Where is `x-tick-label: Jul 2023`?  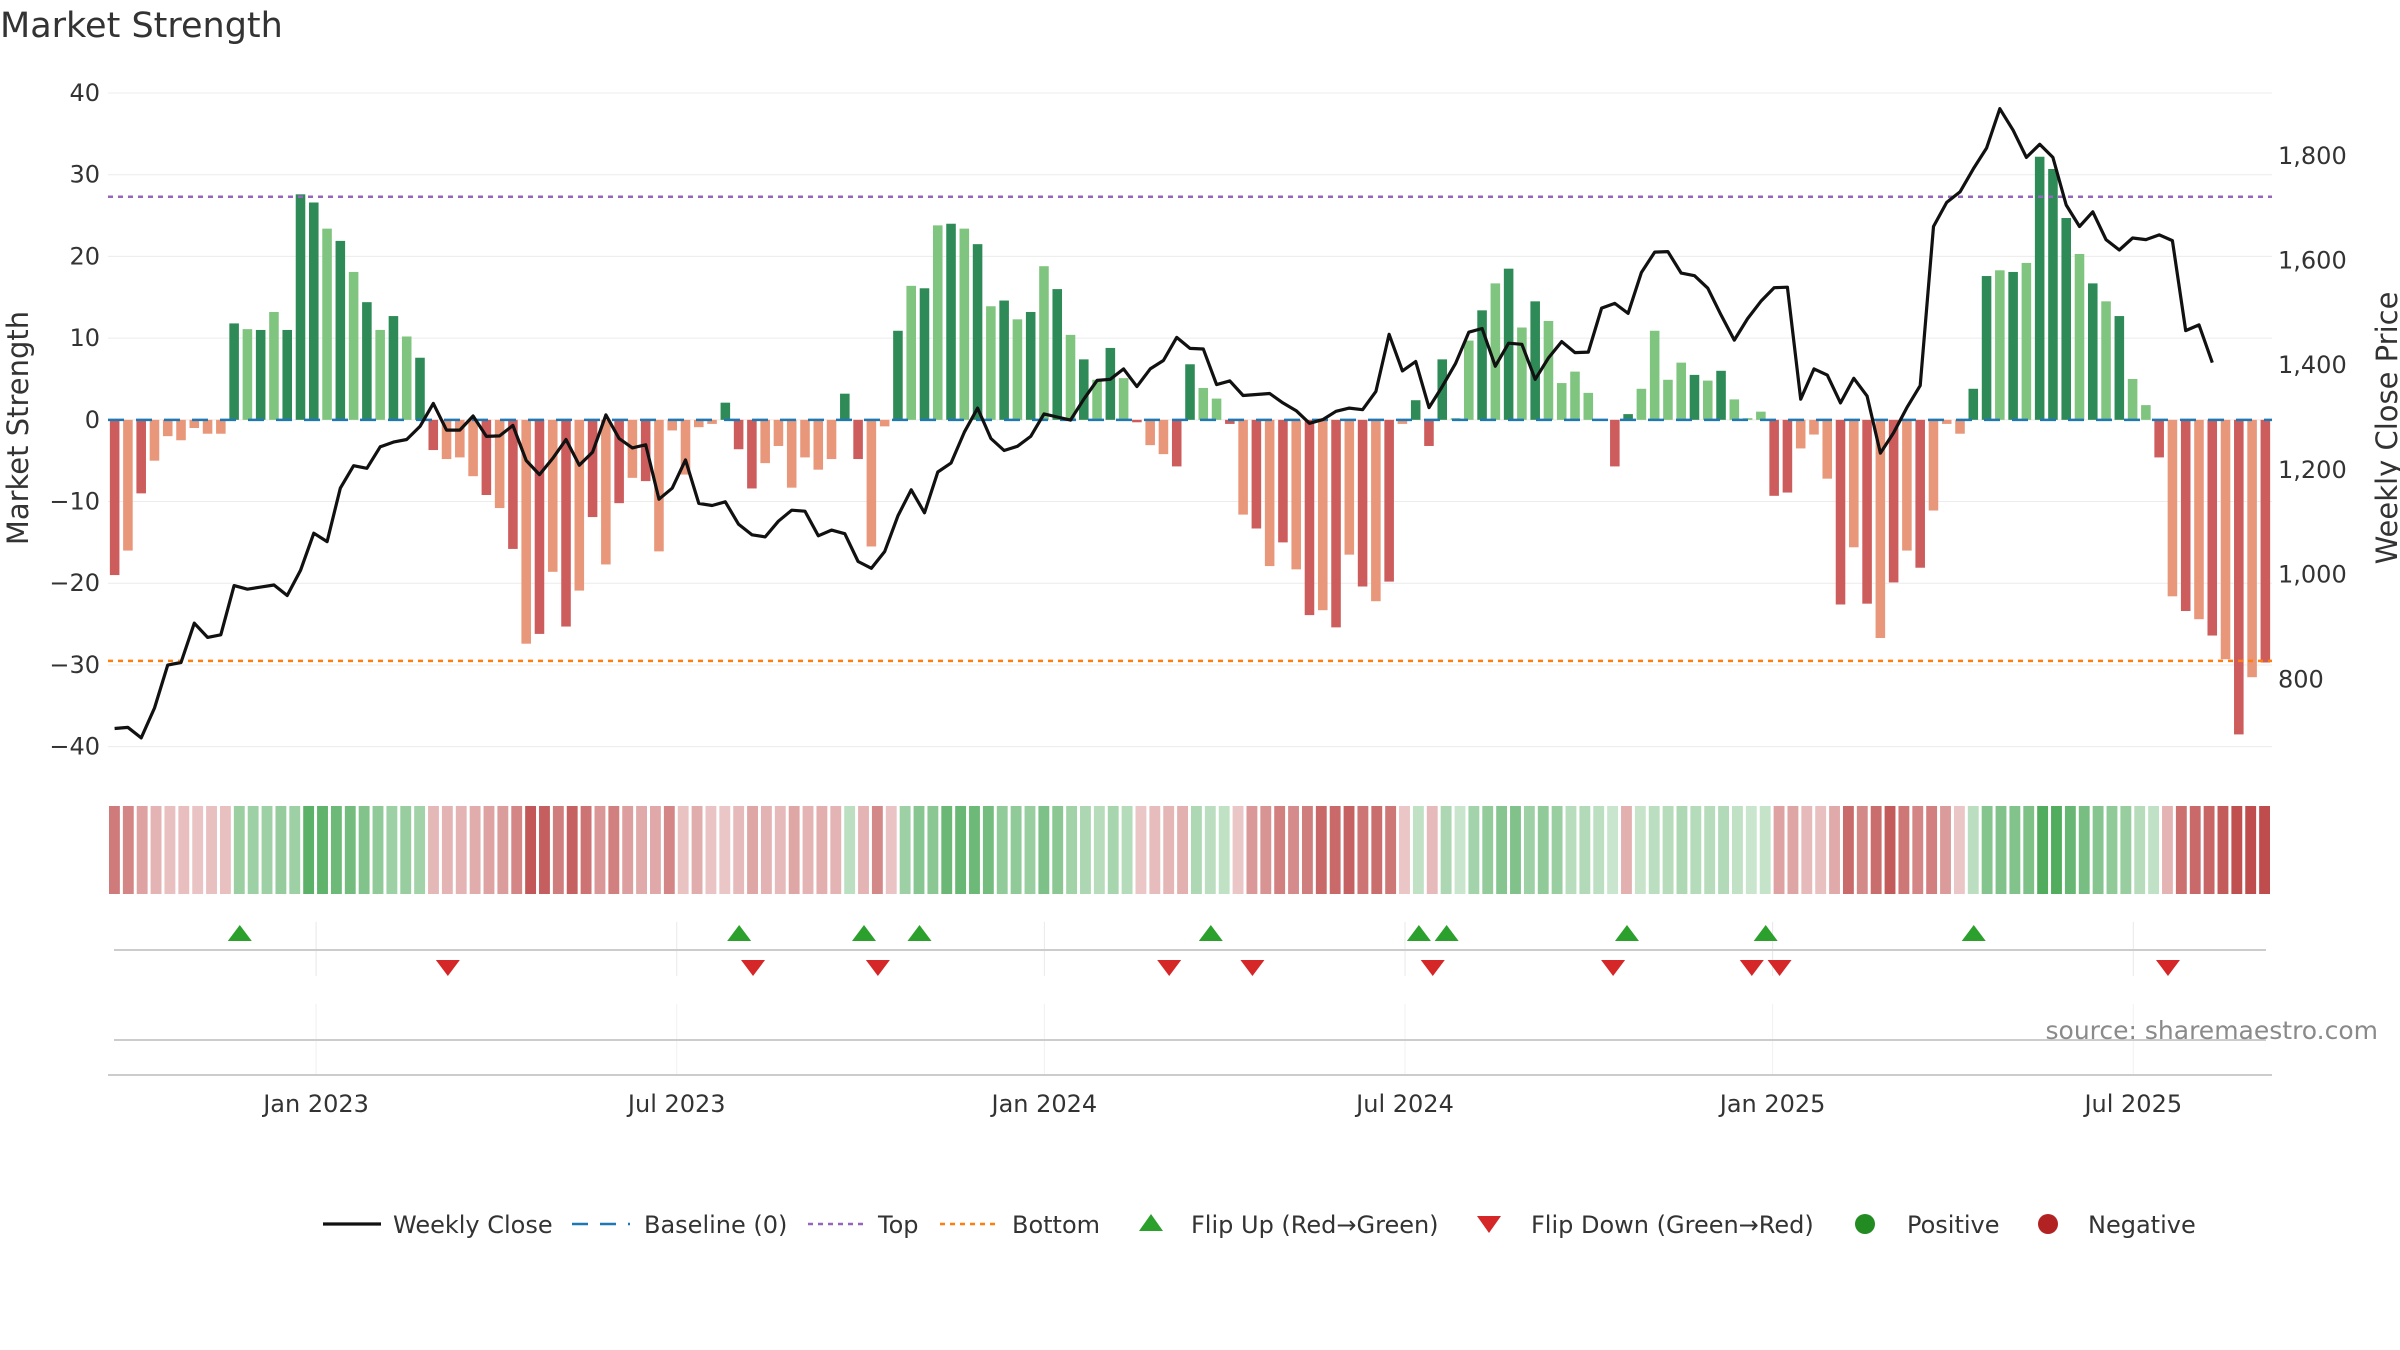
x-tick-label: Jul 2023 is located at coordinates (676, 1104).